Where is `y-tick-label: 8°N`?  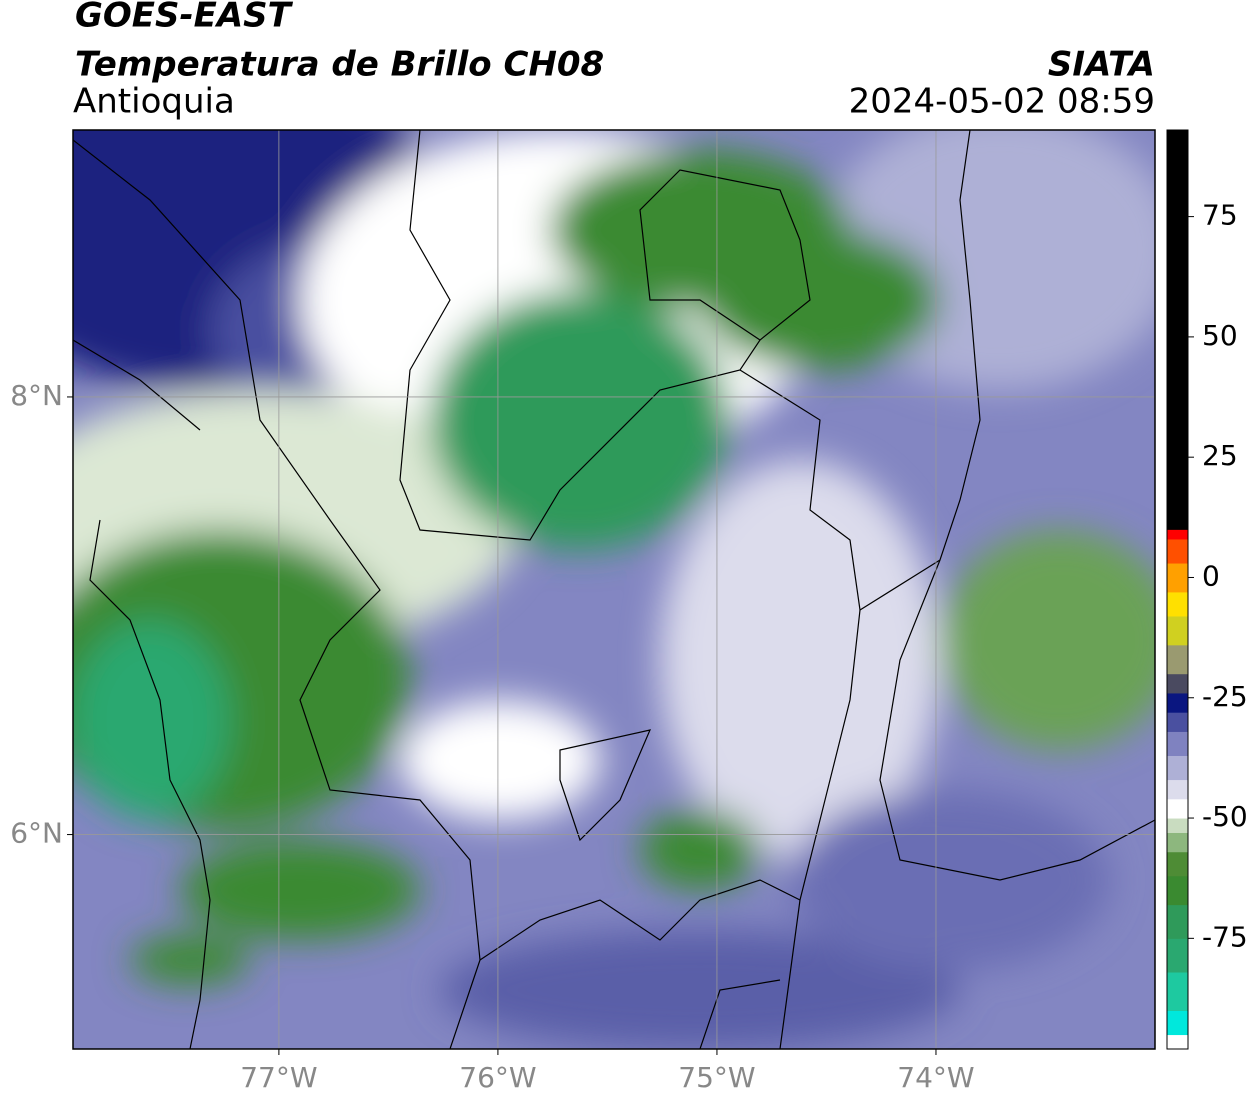 y-tick-label: 8°N is located at coordinates (36, 395).